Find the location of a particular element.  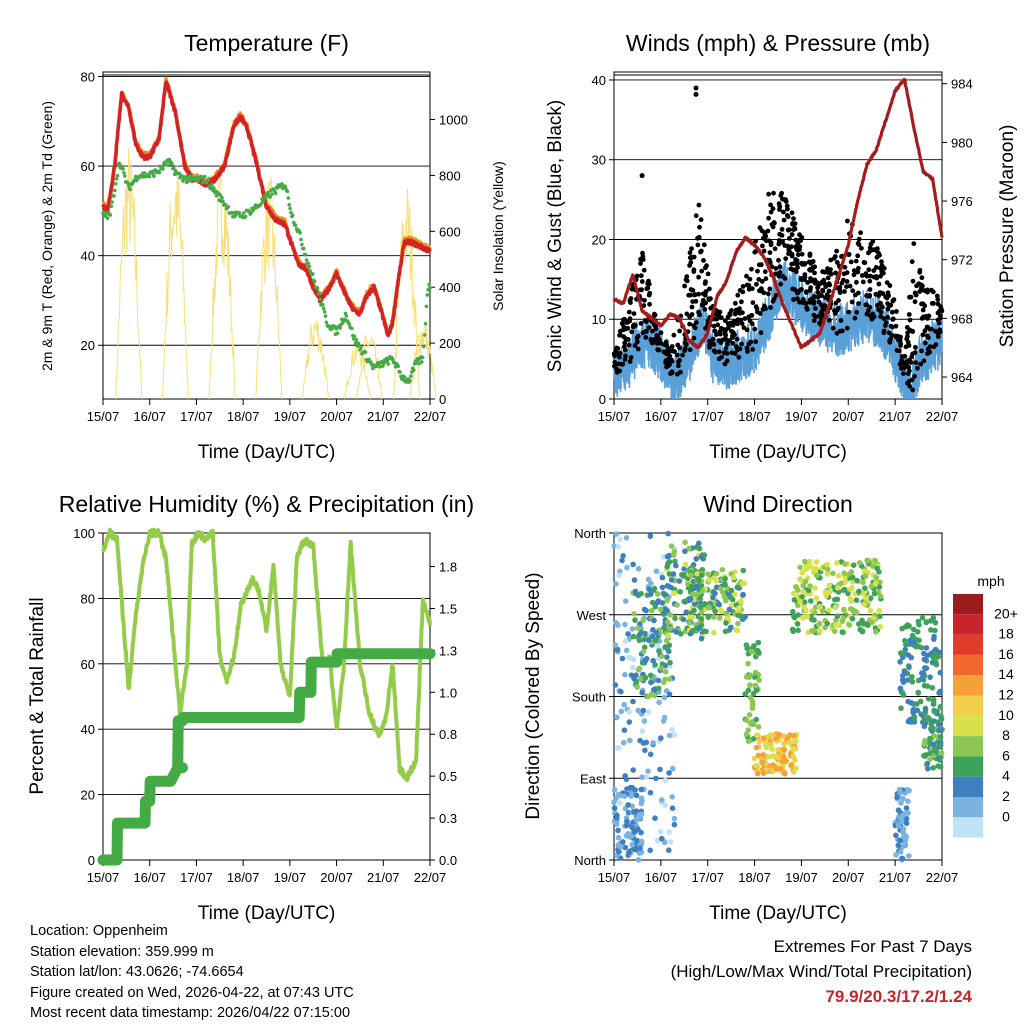

wind-y-label: Sonic Wind & Gust (Blue, Black) is located at coordinates (555, 236).